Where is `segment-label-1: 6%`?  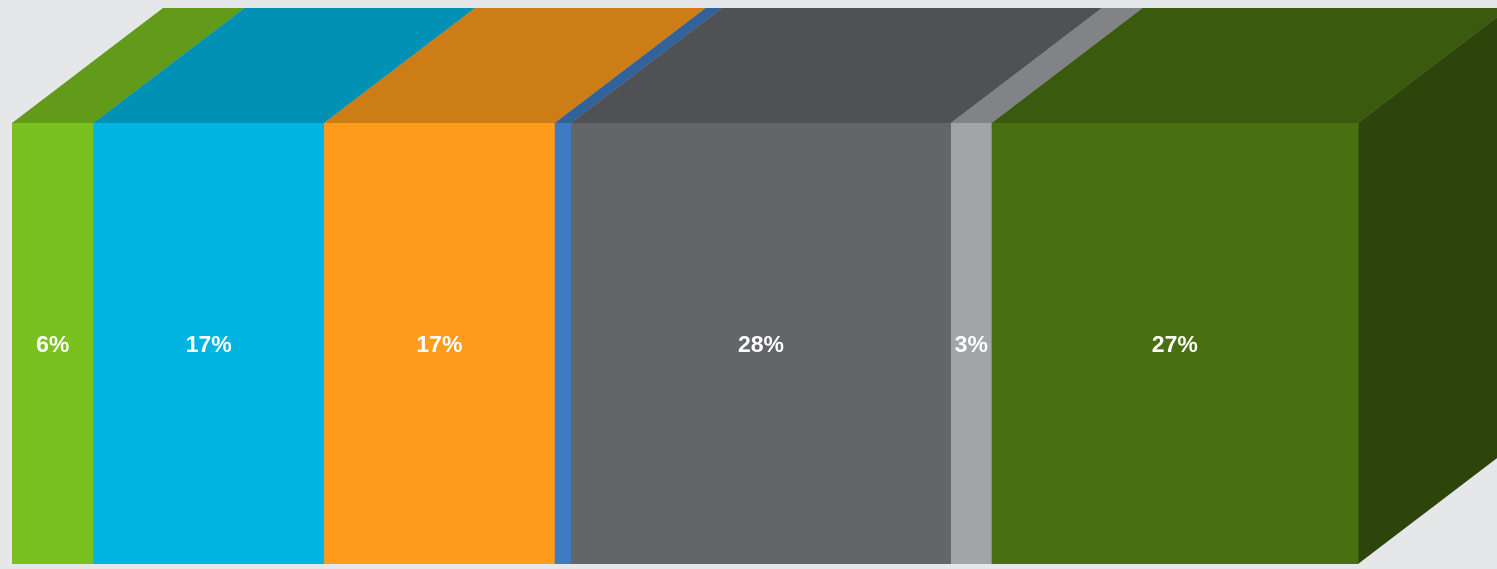 segment-label-1: 6% is located at coordinates (52, 344).